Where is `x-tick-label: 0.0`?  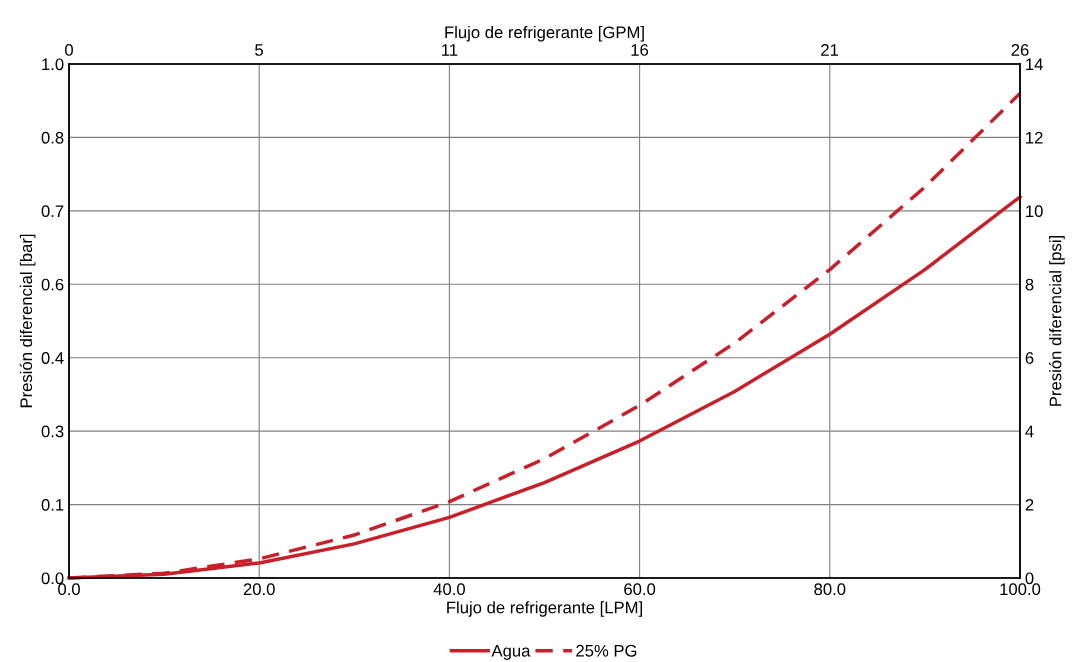
x-tick-label: 0.0 is located at coordinates (69, 589).